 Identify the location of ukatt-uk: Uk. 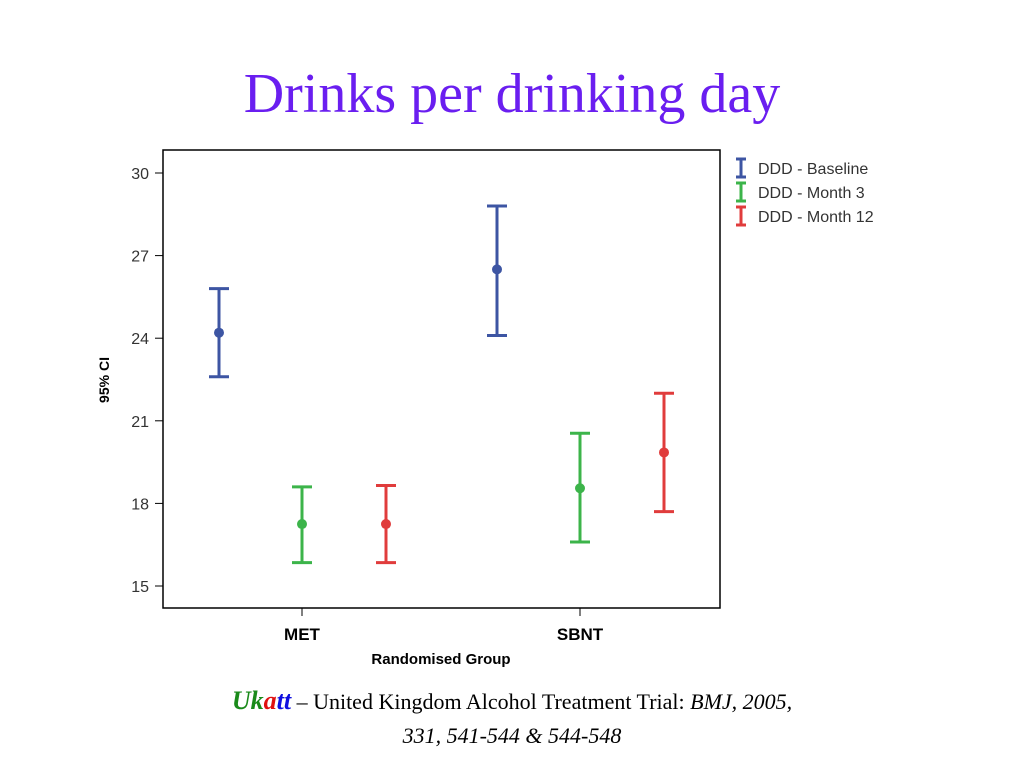
(247, 700).